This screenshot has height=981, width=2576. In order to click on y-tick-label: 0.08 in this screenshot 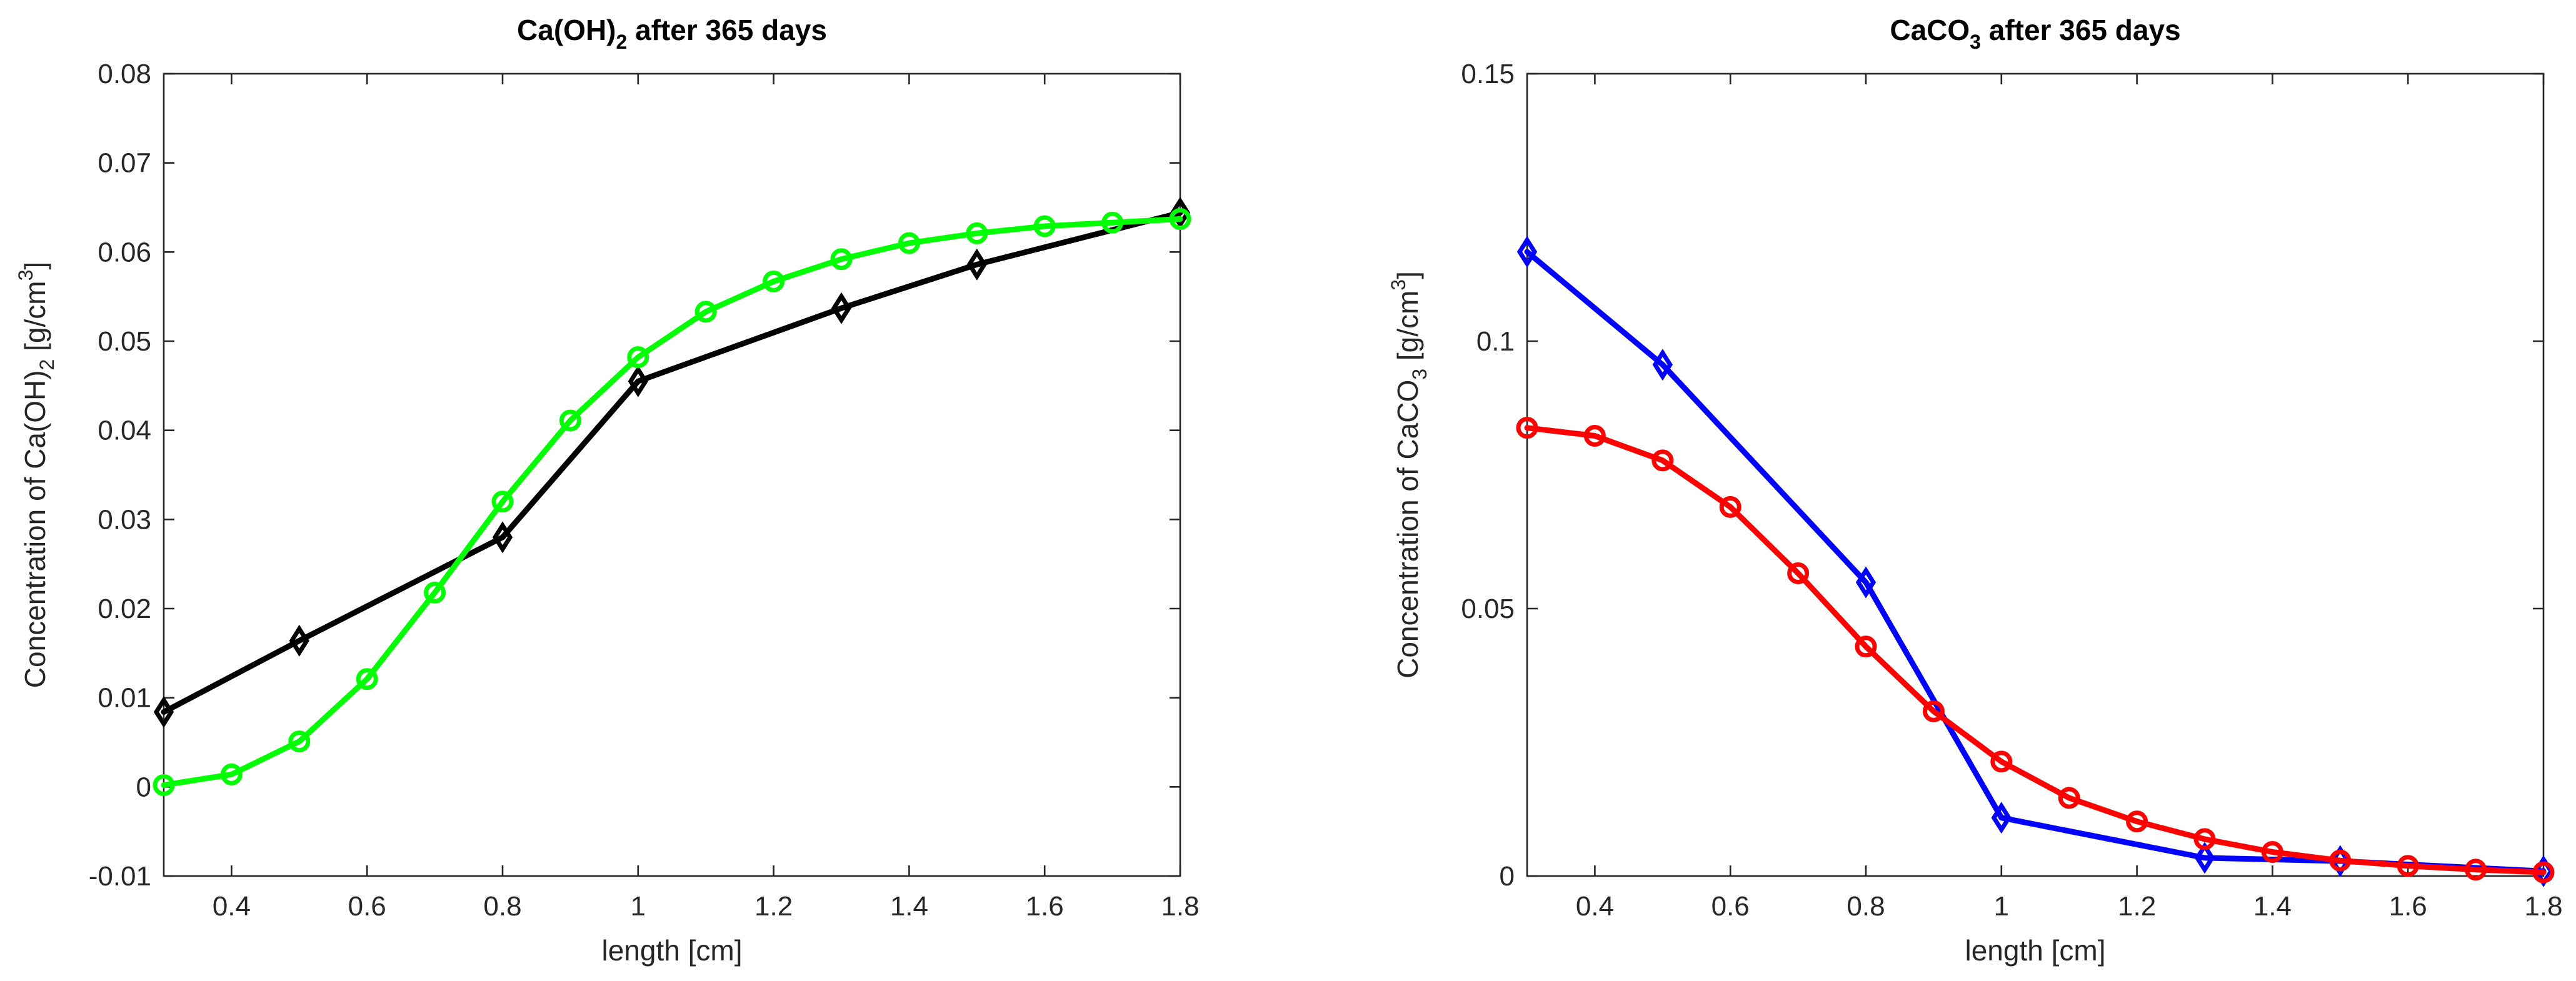, I will do `click(124, 74)`.